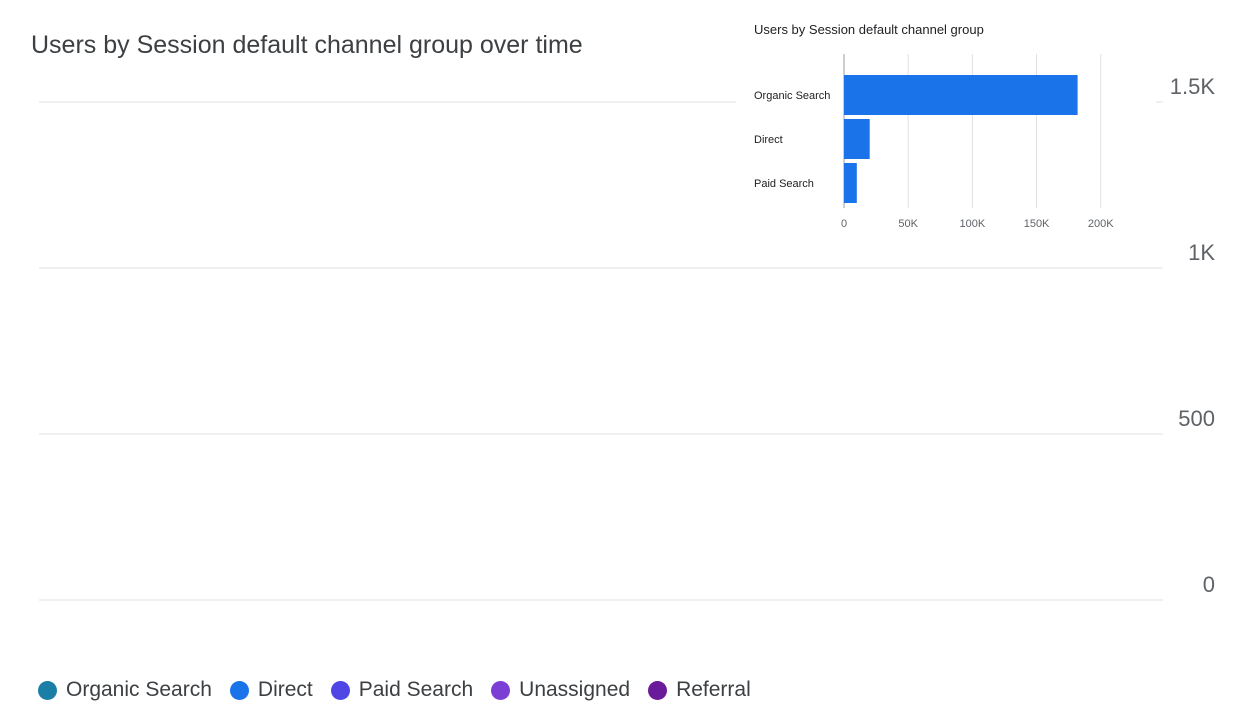 The height and width of the screenshot is (728, 1245). Describe the element at coordinates (850, 183) in the screenshot. I see `inset-bar-paid-search` at that location.